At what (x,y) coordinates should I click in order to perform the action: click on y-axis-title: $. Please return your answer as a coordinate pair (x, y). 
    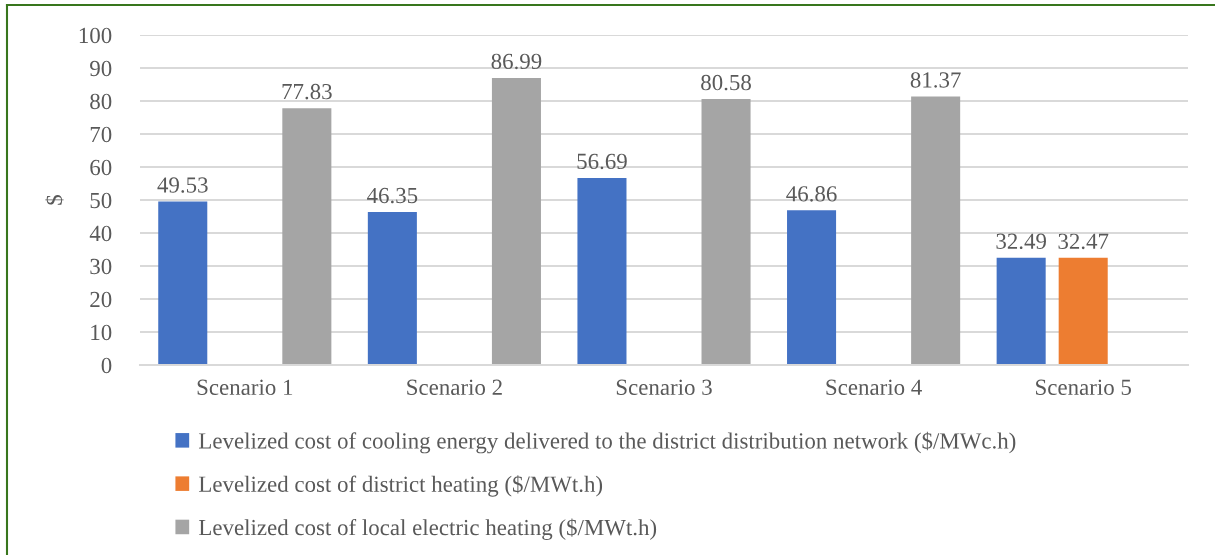
    Looking at the image, I should click on (54, 199).